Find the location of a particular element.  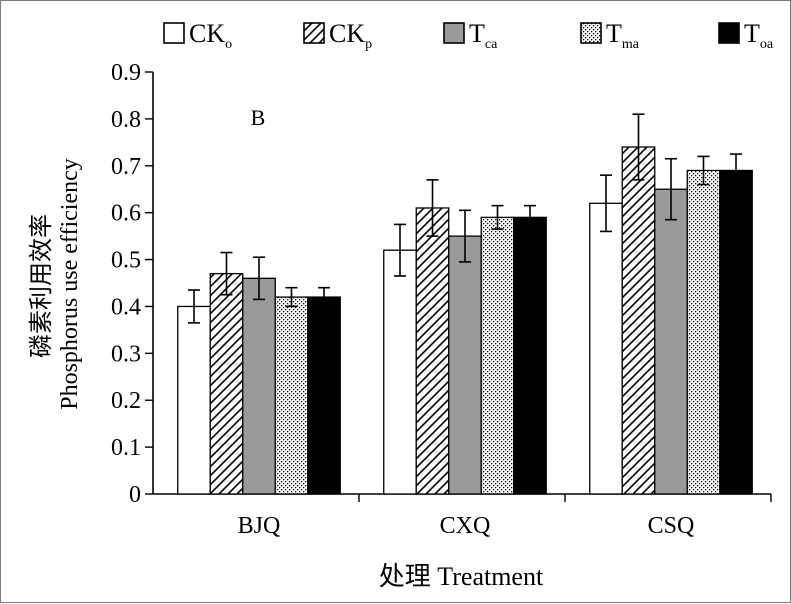

legend-label: Tca is located at coordinates (483, 35).